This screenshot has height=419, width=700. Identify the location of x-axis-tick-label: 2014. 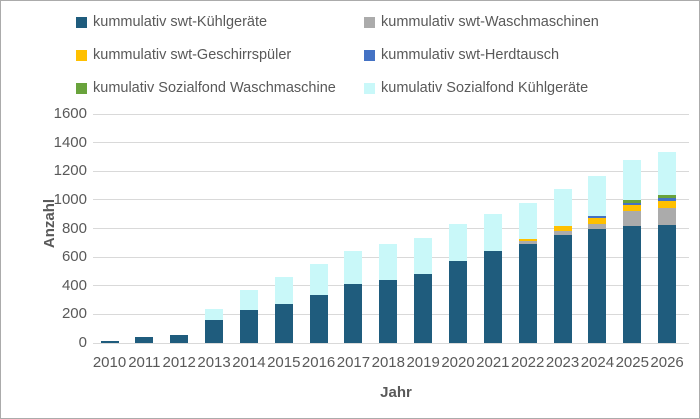
(249, 362).